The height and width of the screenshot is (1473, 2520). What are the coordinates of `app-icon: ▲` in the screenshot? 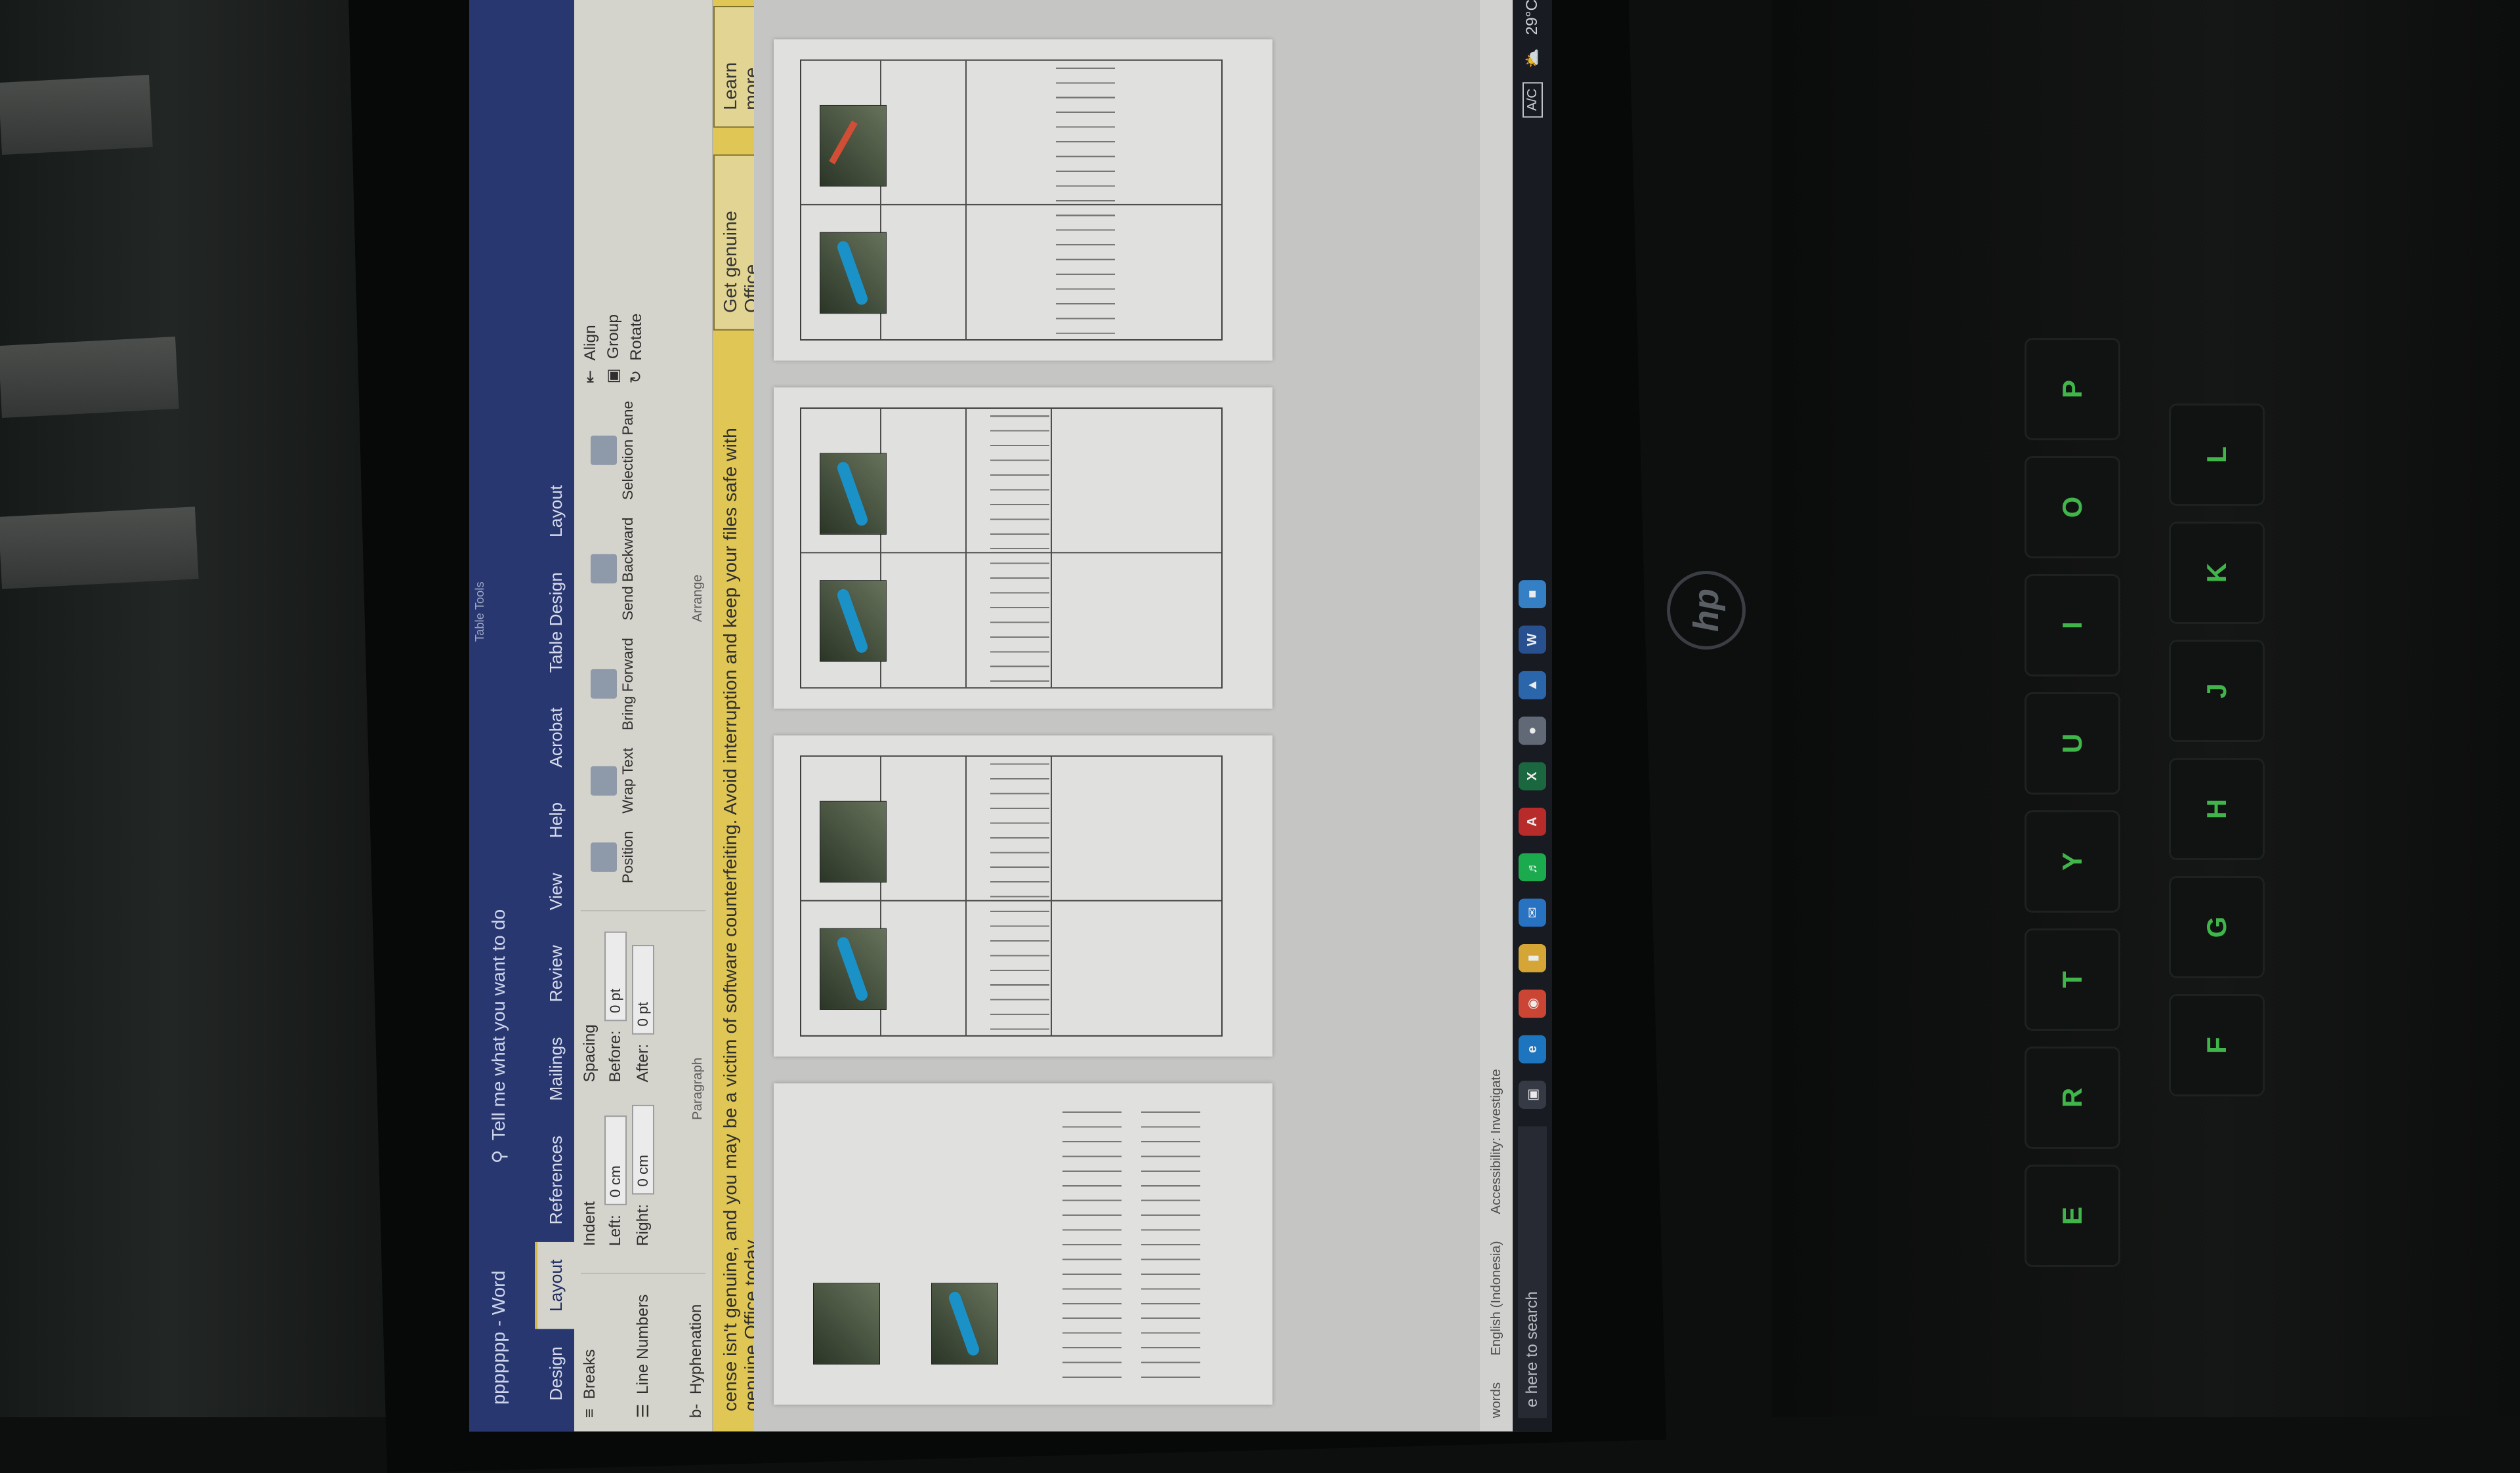 It's located at (1532, 685).